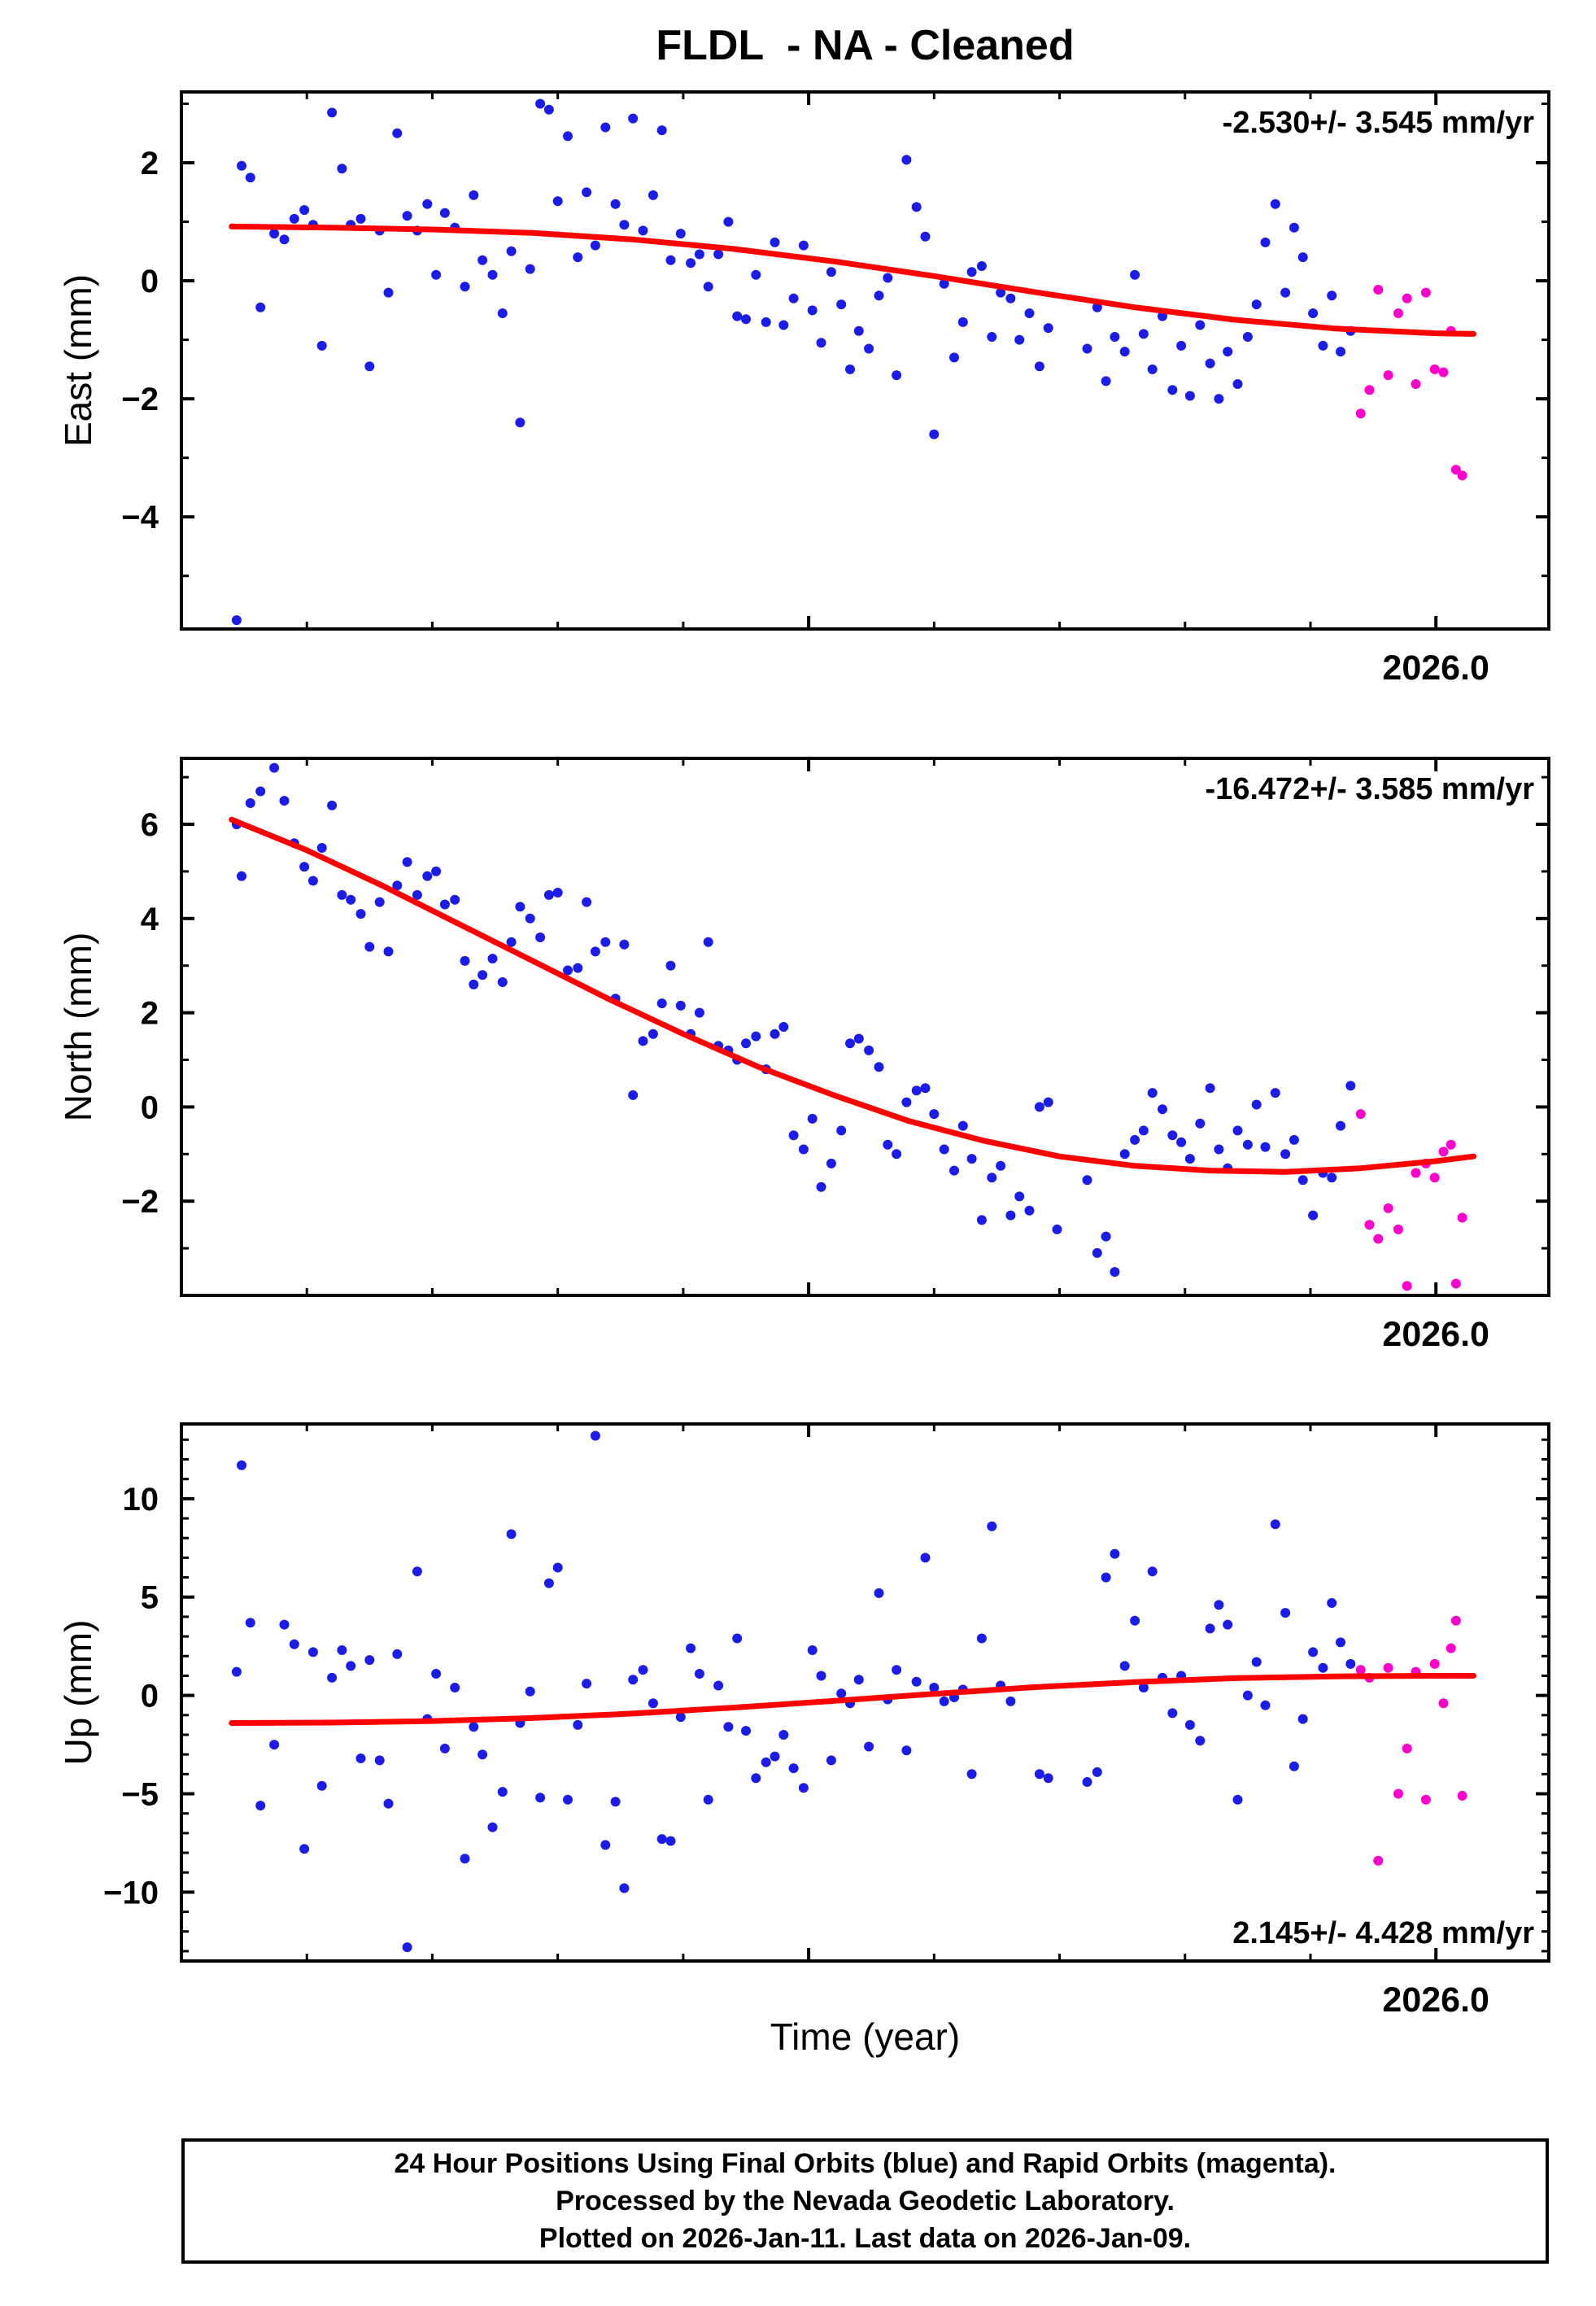 This screenshot has width=1596, height=2306. I want to click on page-title: FLDL - NA - Cleaned, so click(865, 45).